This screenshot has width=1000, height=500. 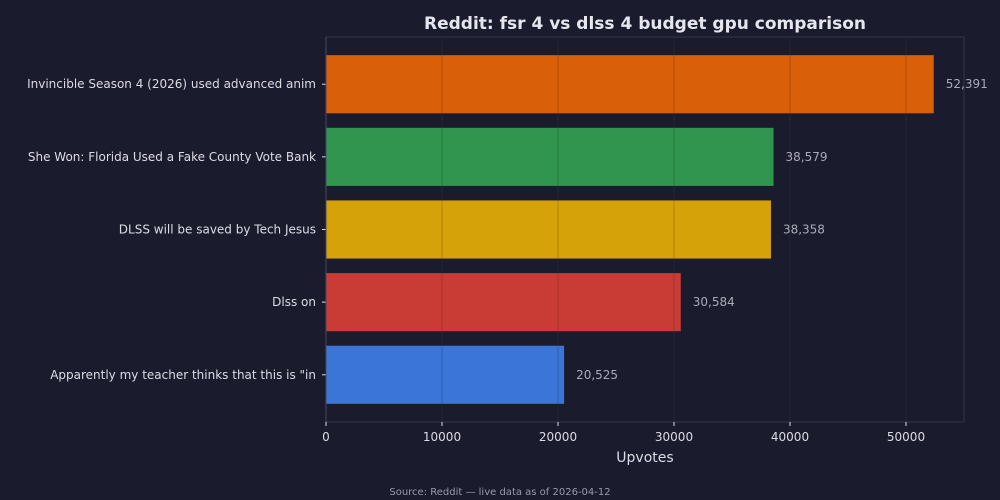 I want to click on x-tick-label-4: 30000, so click(x=674, y=437).